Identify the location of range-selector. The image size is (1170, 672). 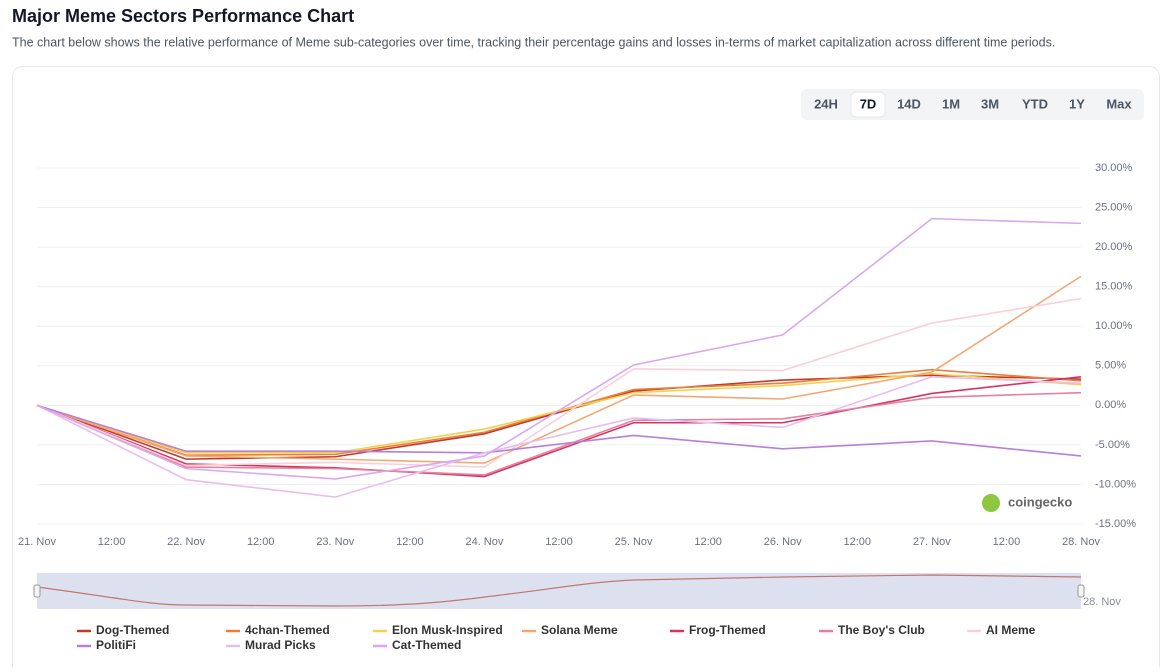
(972, 104).